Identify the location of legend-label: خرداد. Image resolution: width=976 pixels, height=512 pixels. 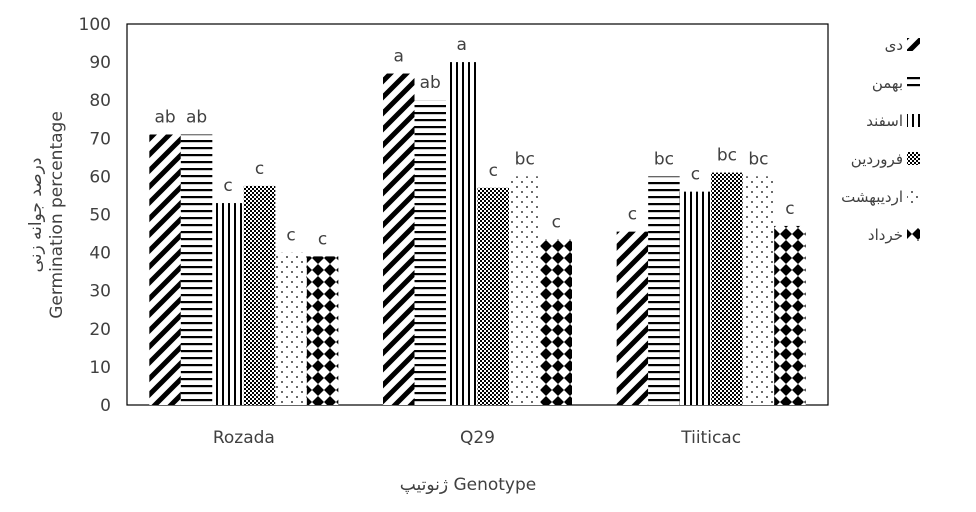
(885, 235).